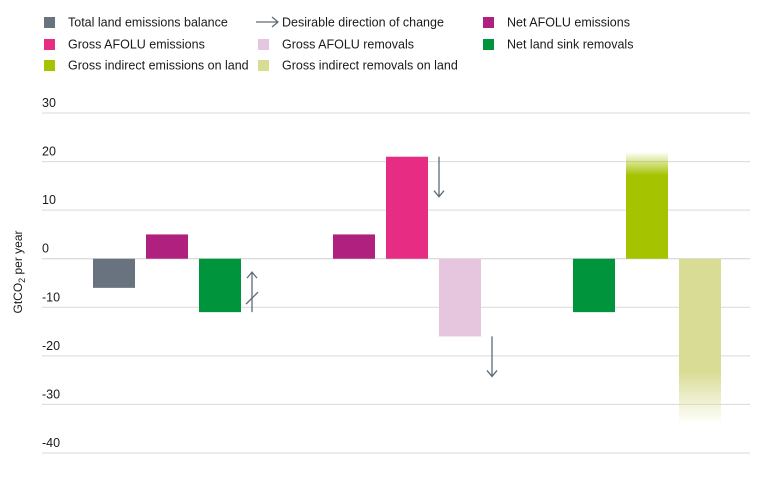 Image resolution: width=764 pixels, height=478 pixels. What do you see at coordinates (51, 273) in the screenshot?
I see `y-axis-ticks: 30 20 10 0 -10 -20 -30 -40` at bounding box center [51, 273].